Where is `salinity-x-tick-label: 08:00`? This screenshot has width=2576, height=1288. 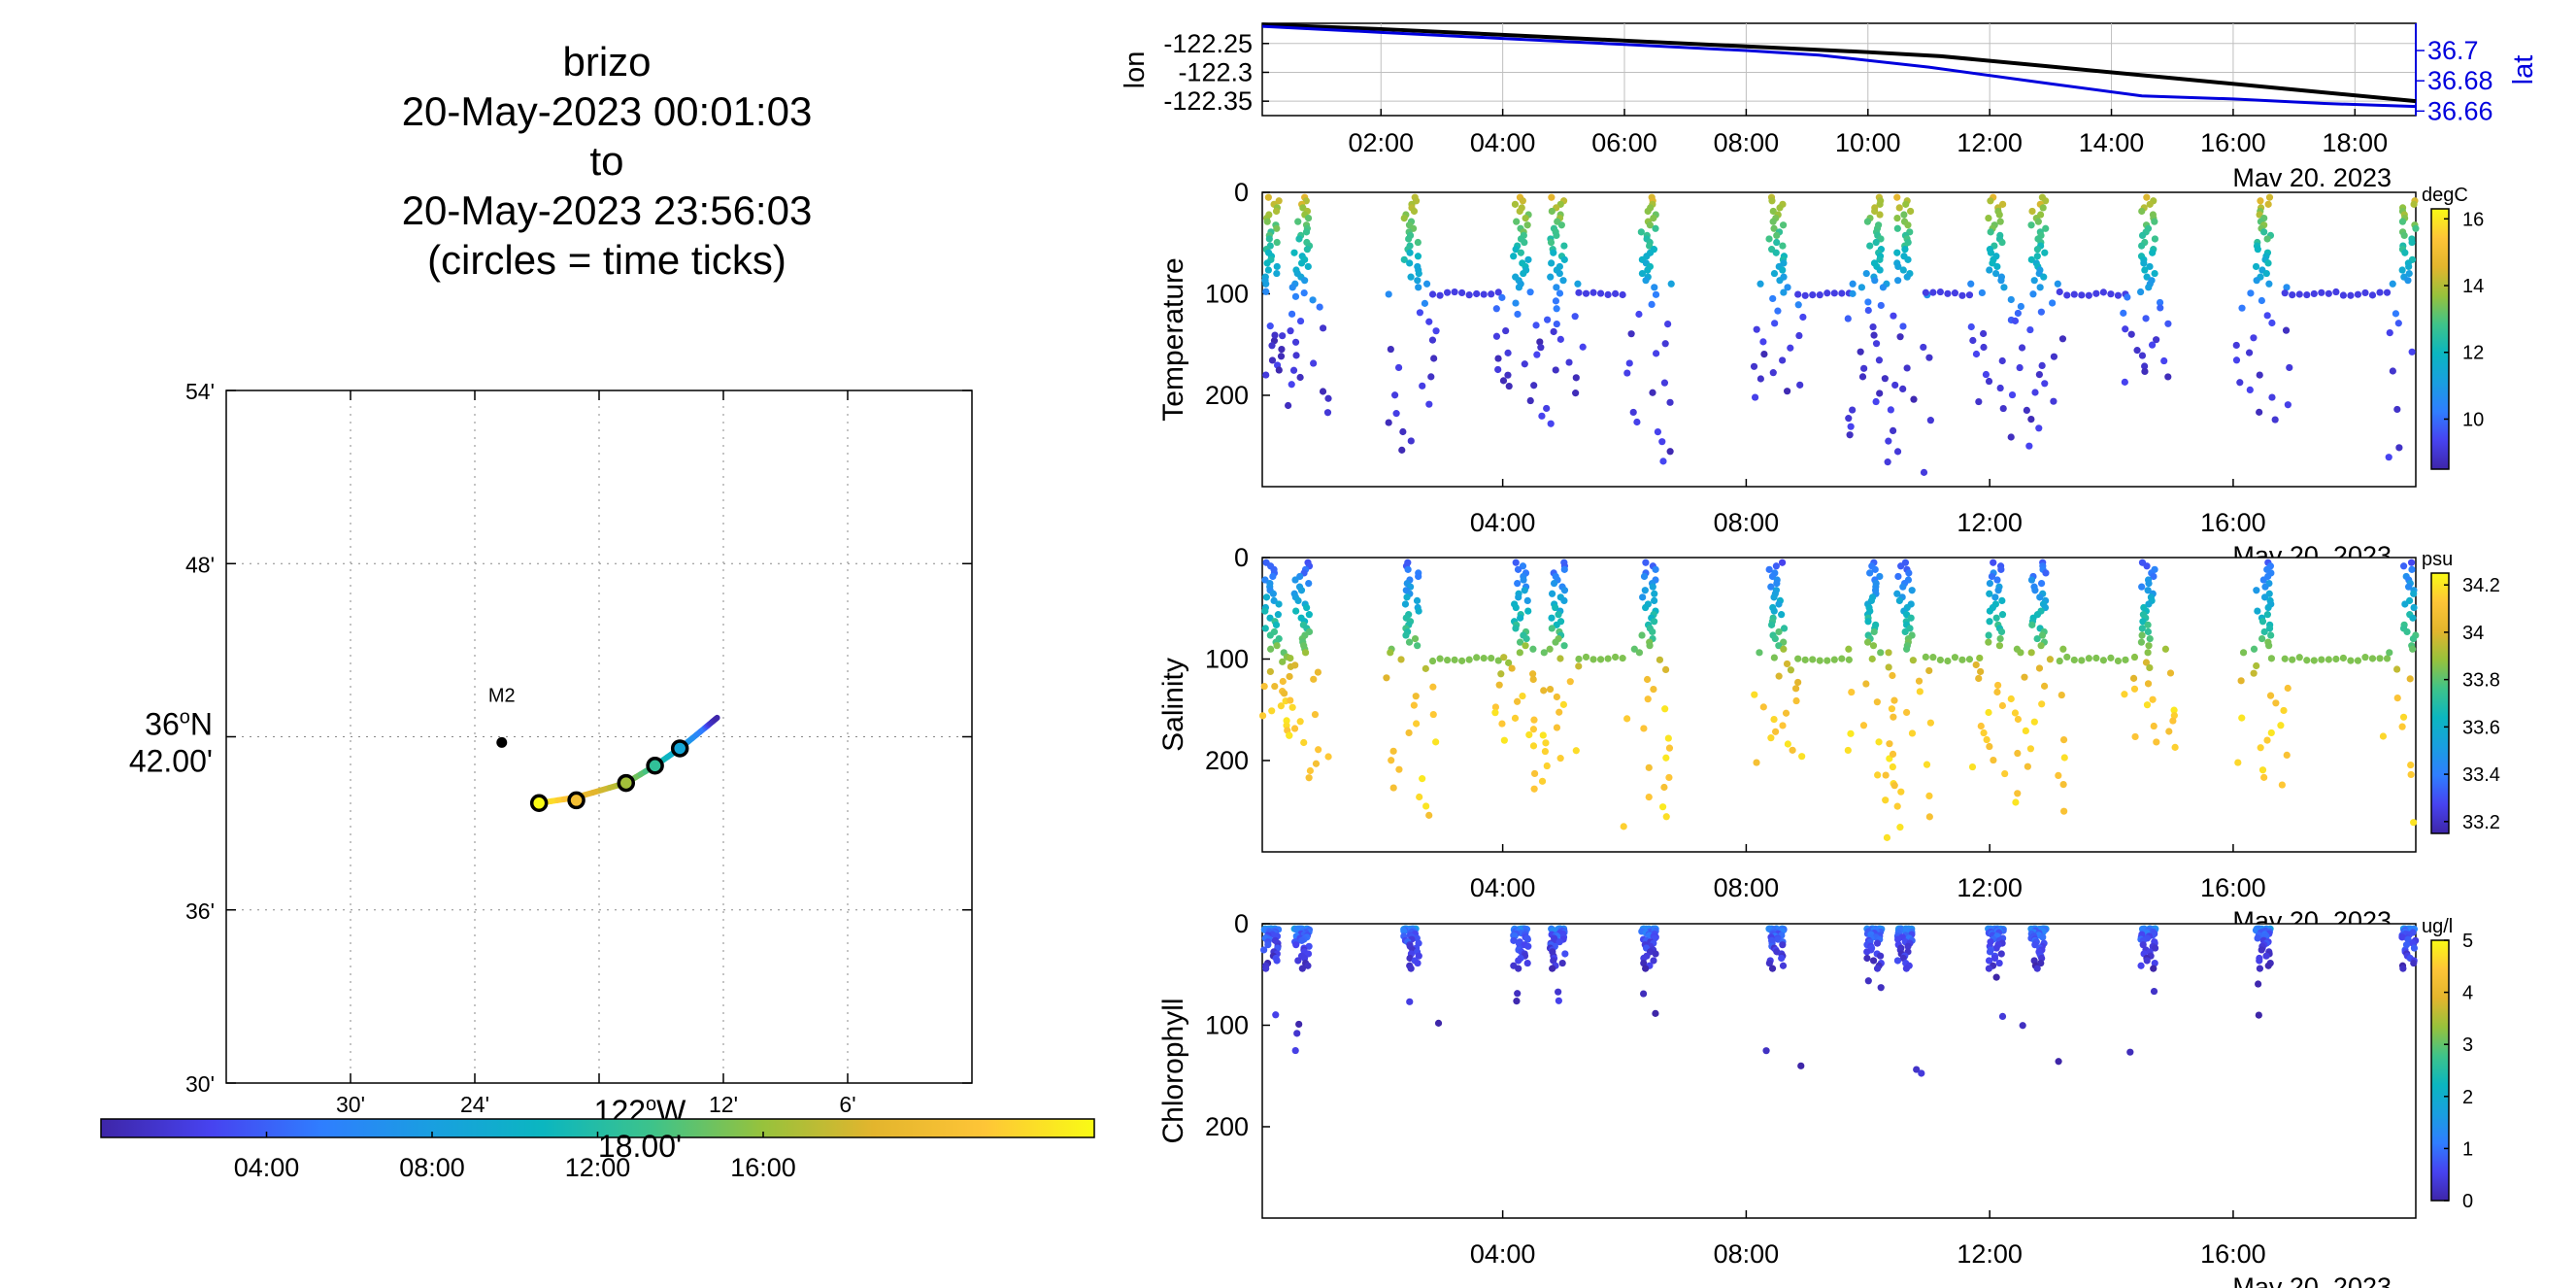 salinity-x-tick-label: 08:00 is located at coordinates (1747, 887).